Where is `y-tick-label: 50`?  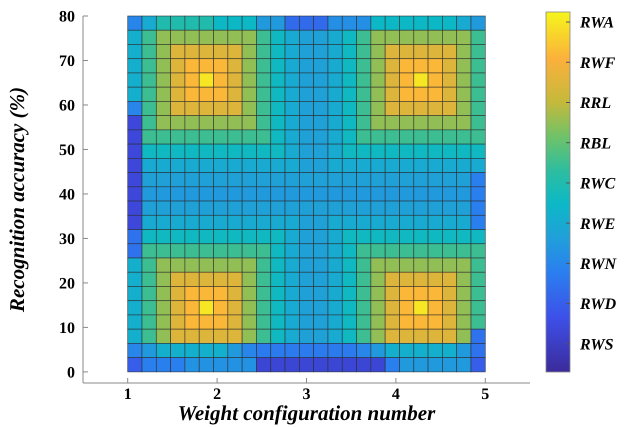 y-tick-label: 50 is located at coordinates (67, 151).